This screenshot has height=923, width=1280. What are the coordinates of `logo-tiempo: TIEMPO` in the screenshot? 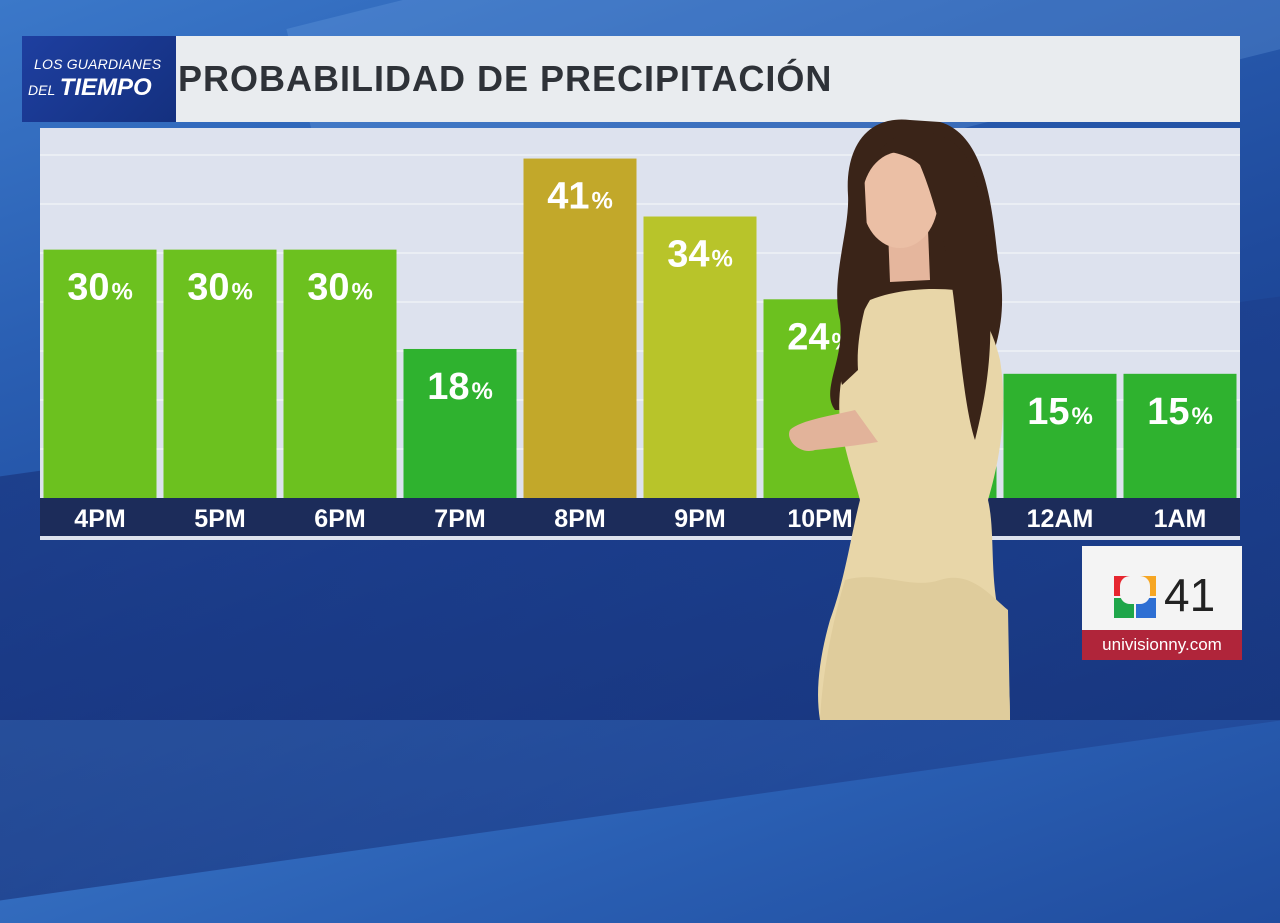 It's located at (105, 87).